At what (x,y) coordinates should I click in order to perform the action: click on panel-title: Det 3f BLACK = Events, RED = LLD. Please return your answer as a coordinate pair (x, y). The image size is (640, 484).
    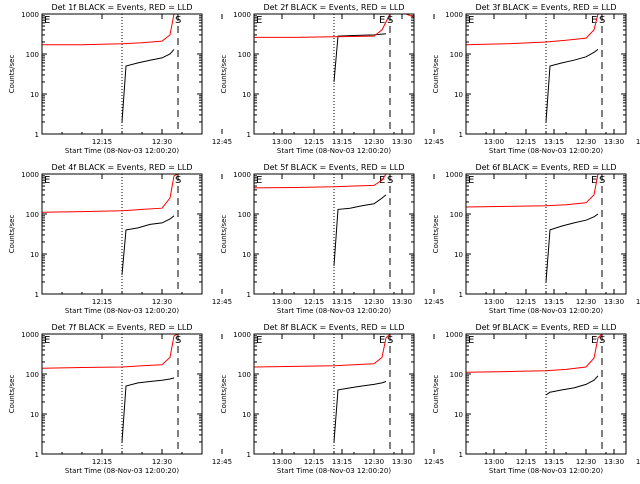
    Looking at the image, I should click on (545, 7).